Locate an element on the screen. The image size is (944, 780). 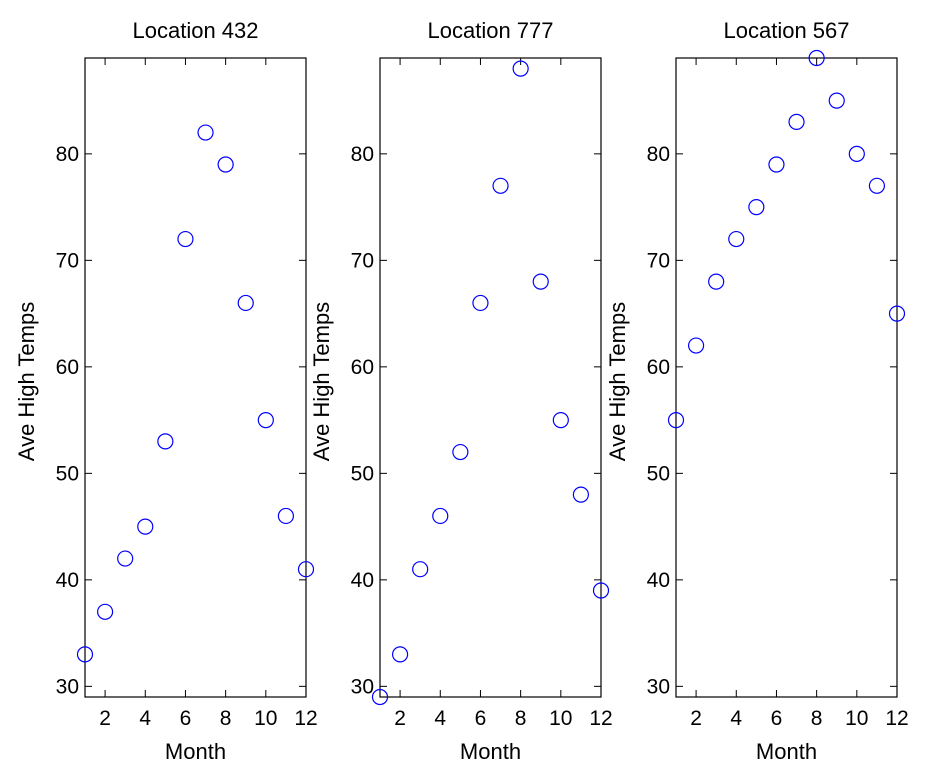
chart-title: Location 777 is located at coordinates (491, 30).